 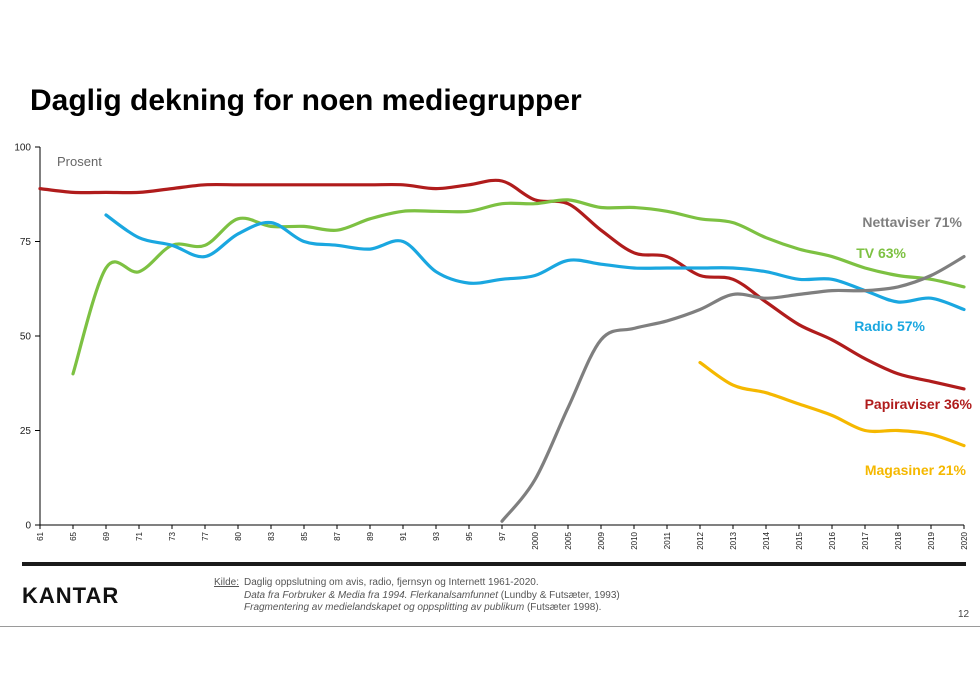 I want to click on x-tick-label: 73, so click(x=172, y=535).